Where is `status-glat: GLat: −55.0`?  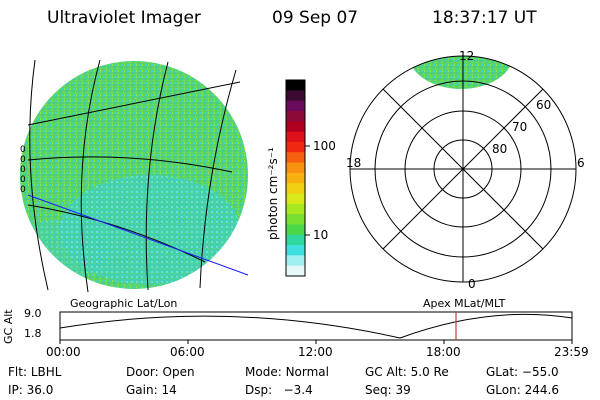
status-glat: GLat: −55.0 is located at coordinates (522, 372).